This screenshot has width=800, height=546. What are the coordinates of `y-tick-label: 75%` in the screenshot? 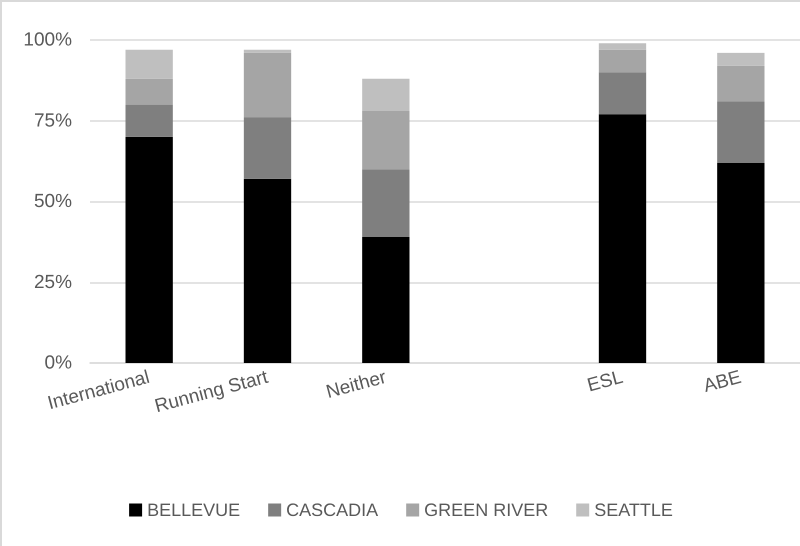 It's located at (53, 121).